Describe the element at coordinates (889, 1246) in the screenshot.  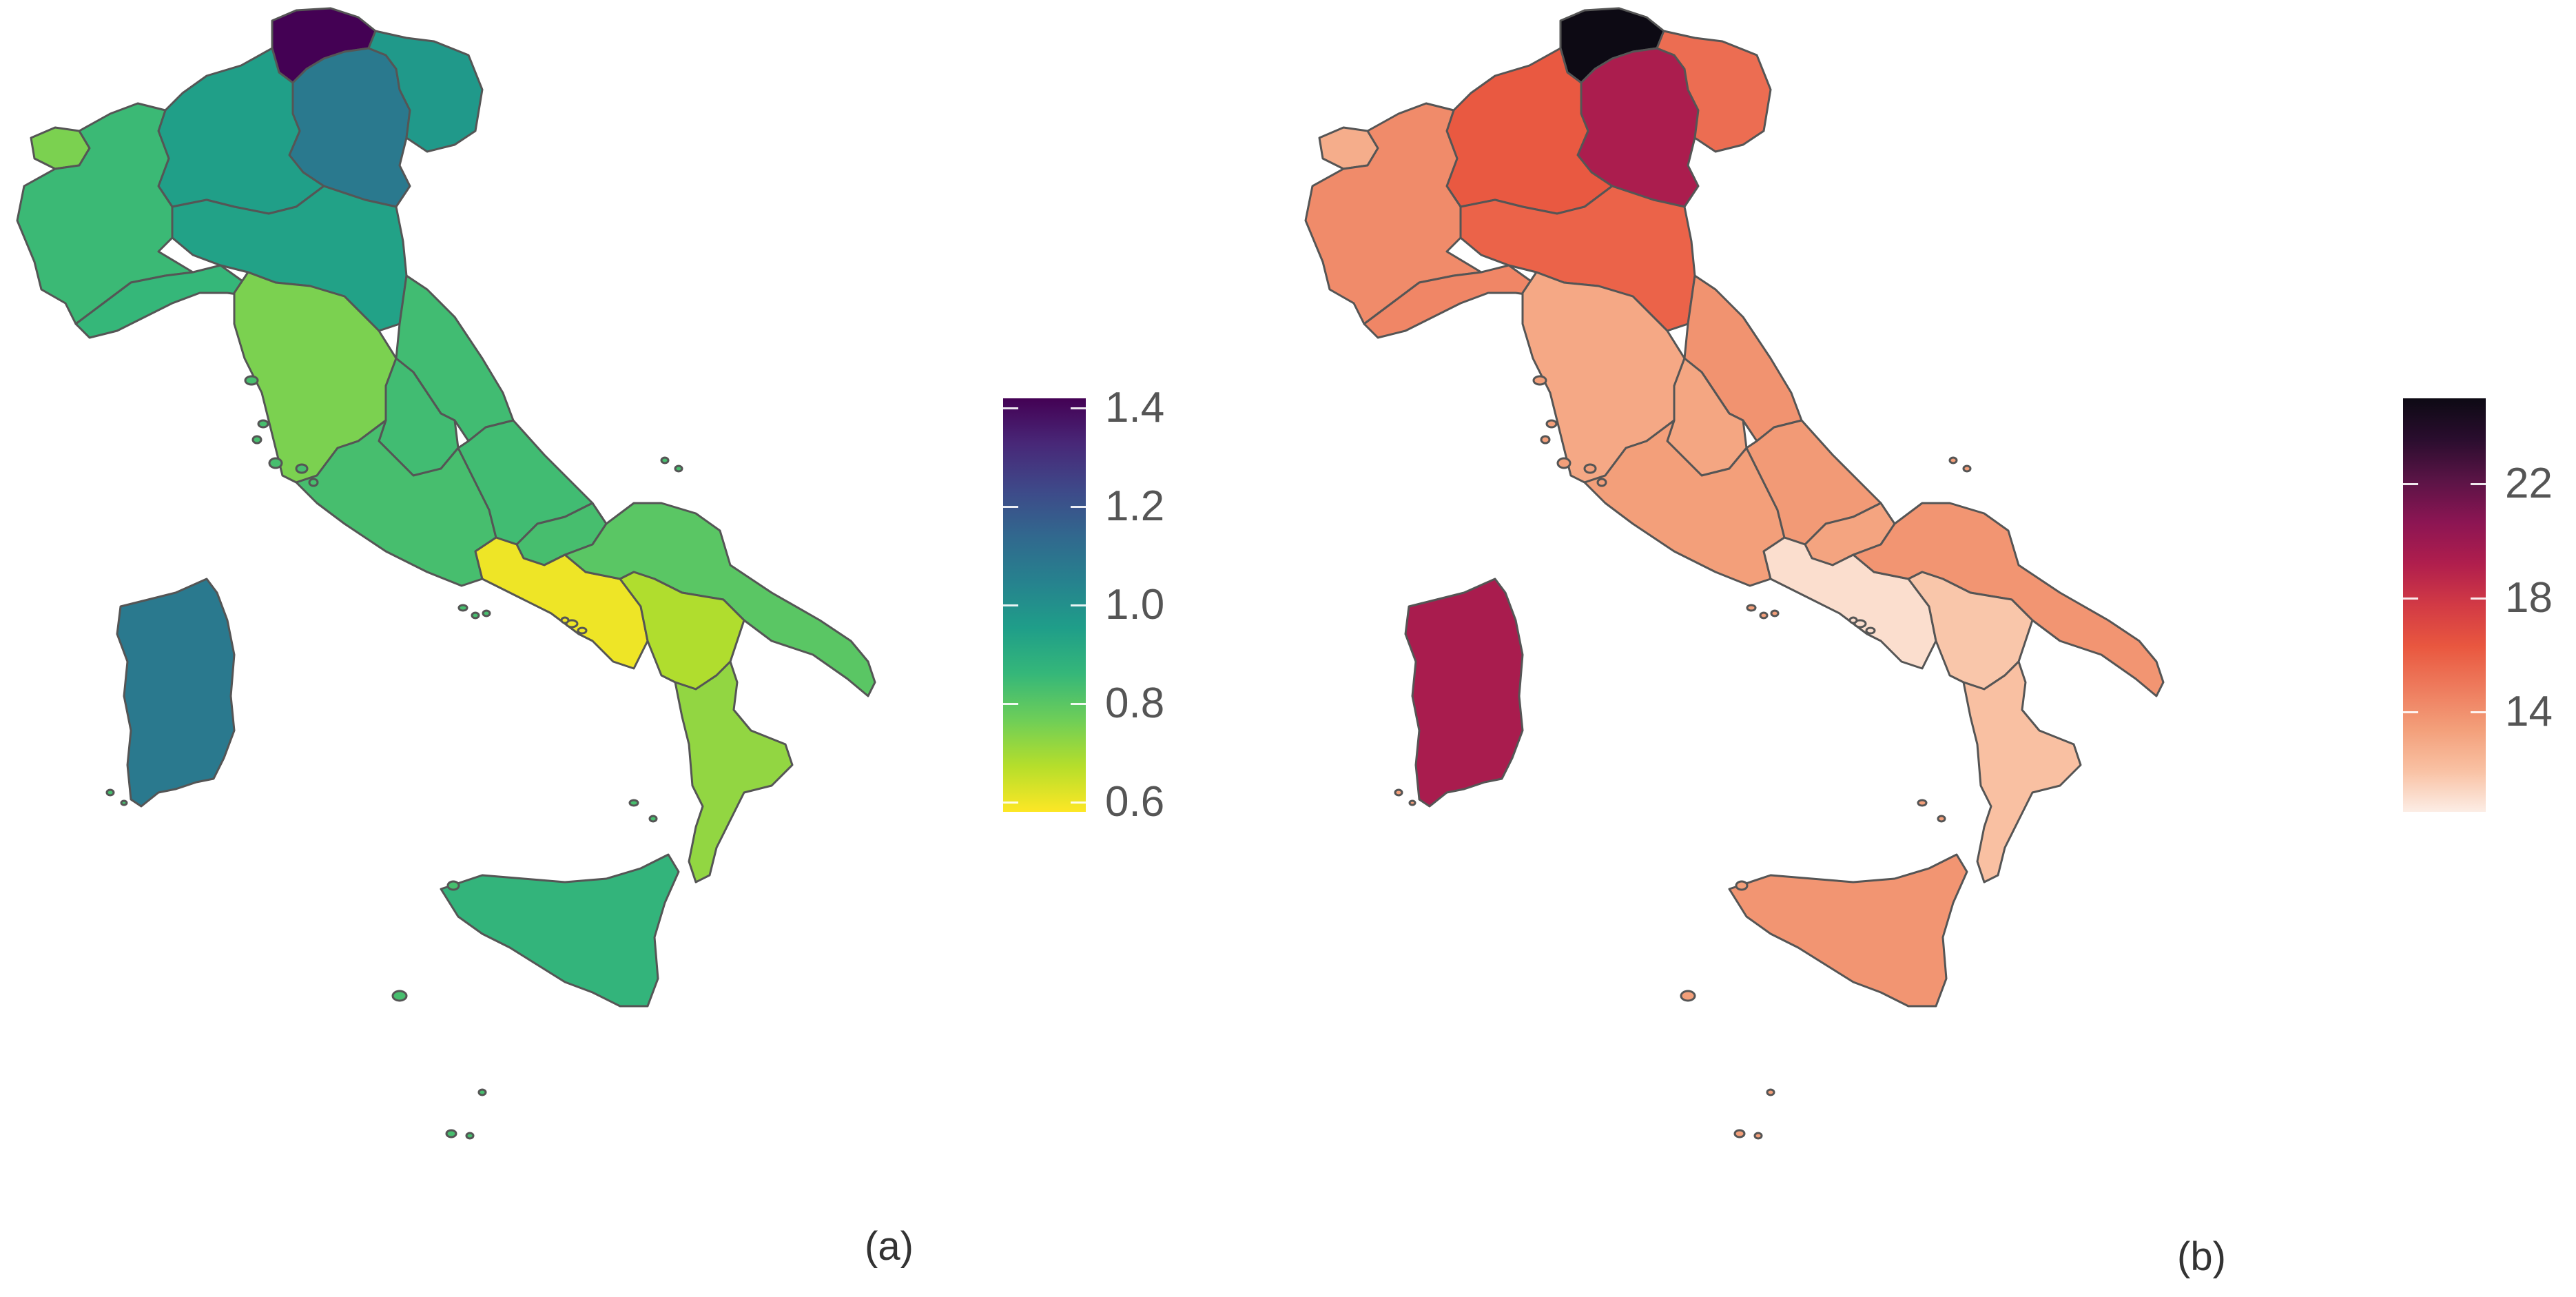
I see `panel-caption-a: (a)` at that location.